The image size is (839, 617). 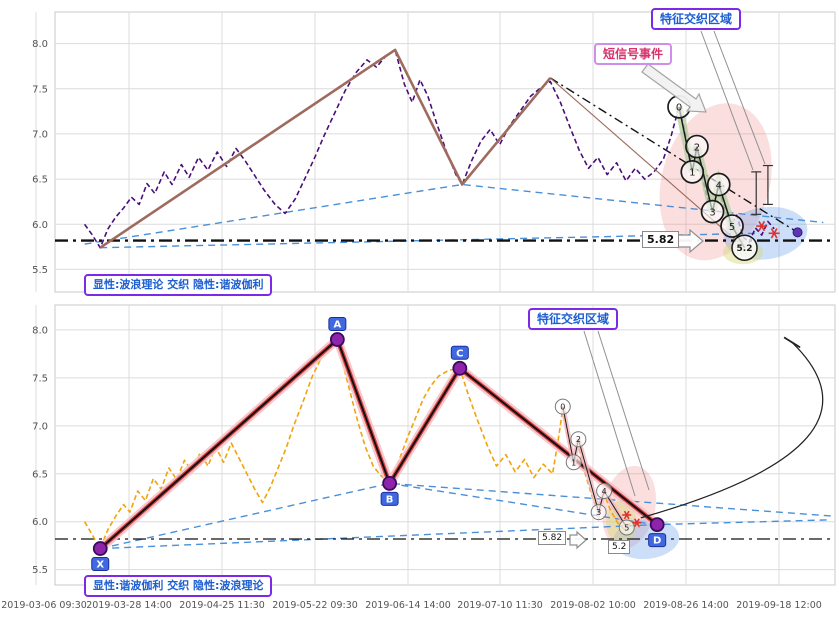 What do you see at coordinates (390, 483) in the screenshot?
I see `pattern-point-B` at bounding box center [390, 483].